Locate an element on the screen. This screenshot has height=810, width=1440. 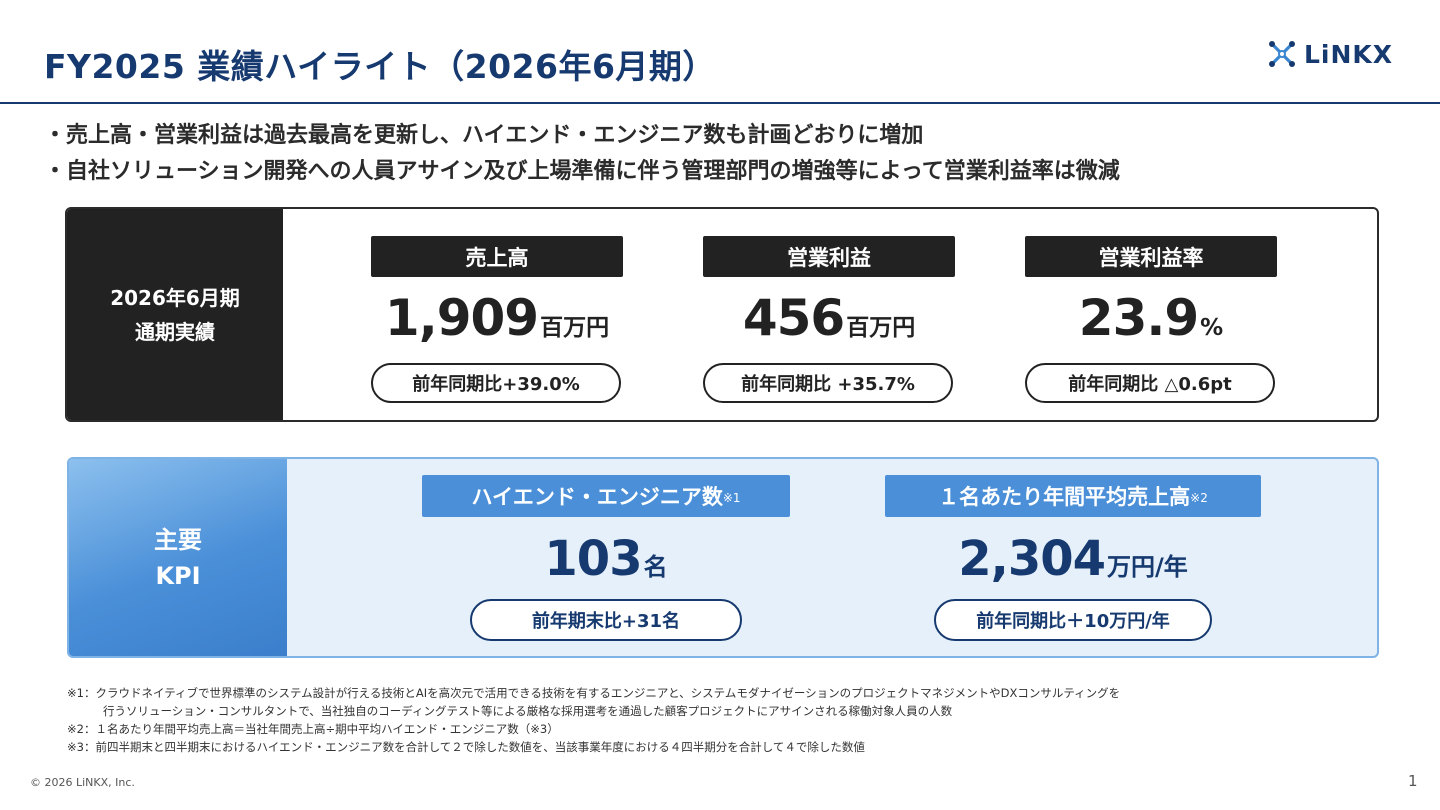
kpi-metric-value: 103 名 is located at coordinates (606, 562).